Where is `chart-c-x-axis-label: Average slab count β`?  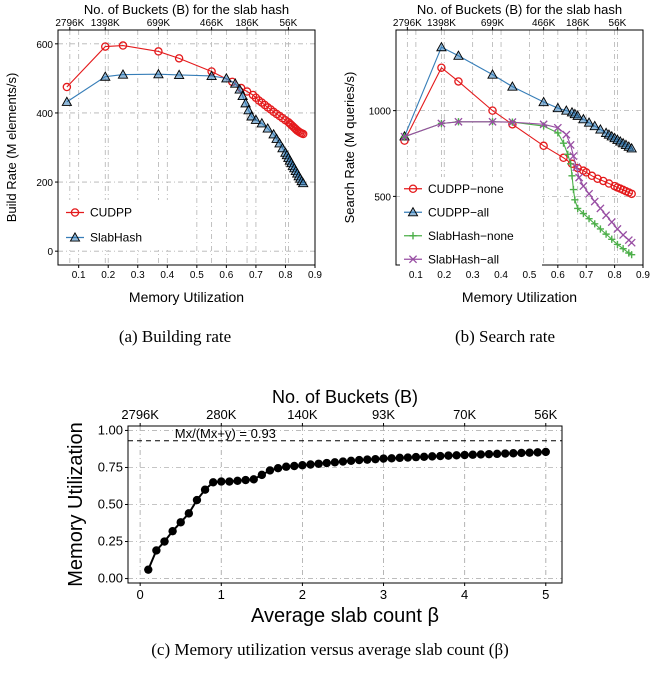 chart-c-x-axis-label: Average slab count β is located at coordinates (345, 616).